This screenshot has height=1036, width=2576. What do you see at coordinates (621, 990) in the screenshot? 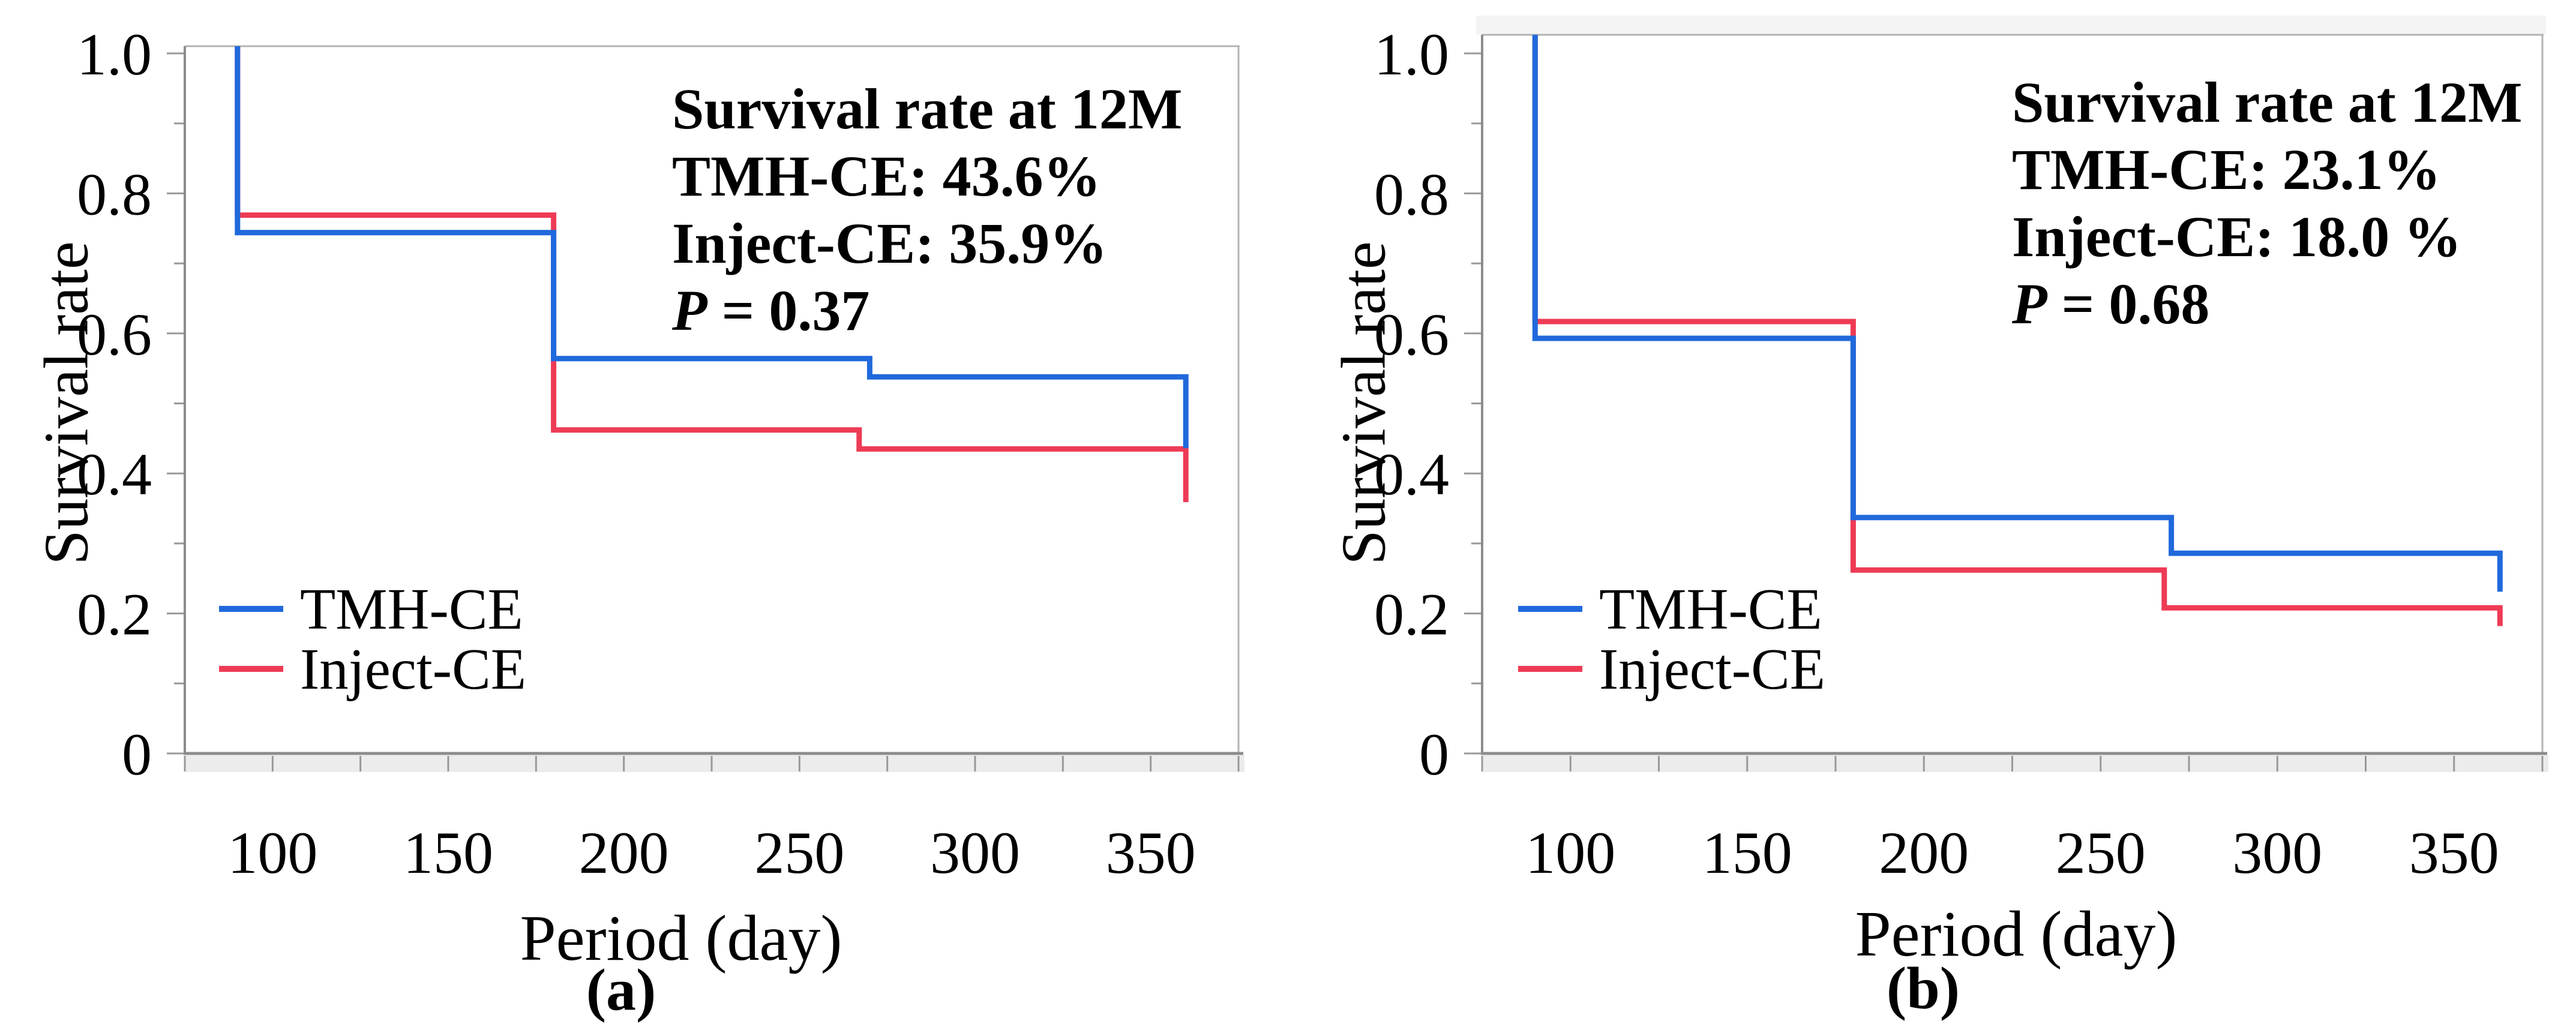
I see `panel-letter-a: (a)` at bounding box center [621, 990].